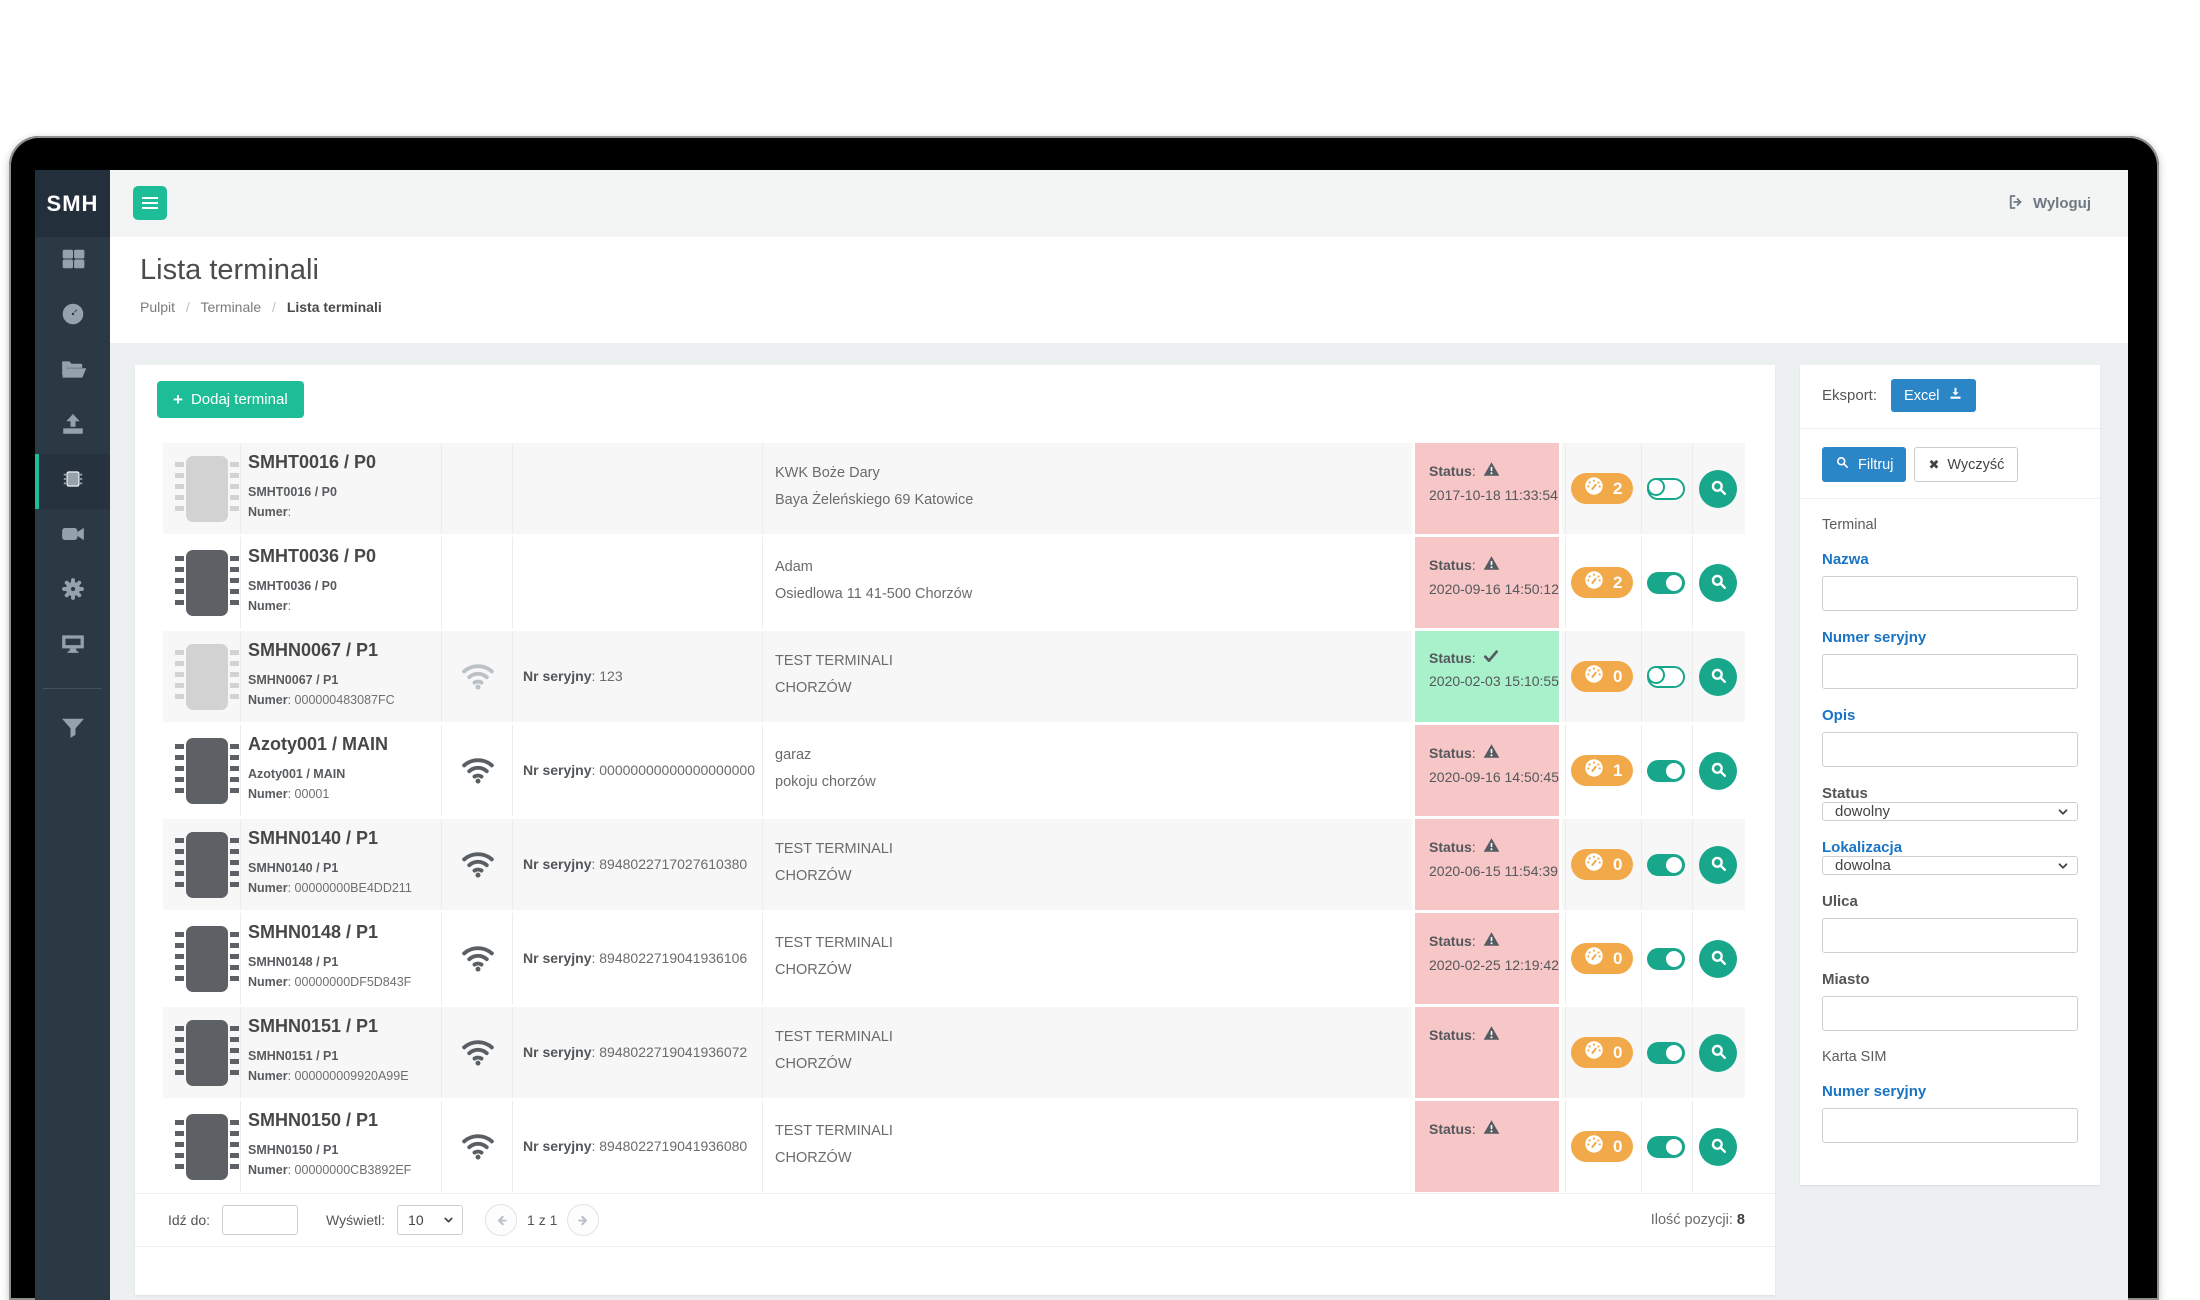 The height and width of the screenshot is (1300, 2200). I want to click on prev-page-button, so click(501, 1220).